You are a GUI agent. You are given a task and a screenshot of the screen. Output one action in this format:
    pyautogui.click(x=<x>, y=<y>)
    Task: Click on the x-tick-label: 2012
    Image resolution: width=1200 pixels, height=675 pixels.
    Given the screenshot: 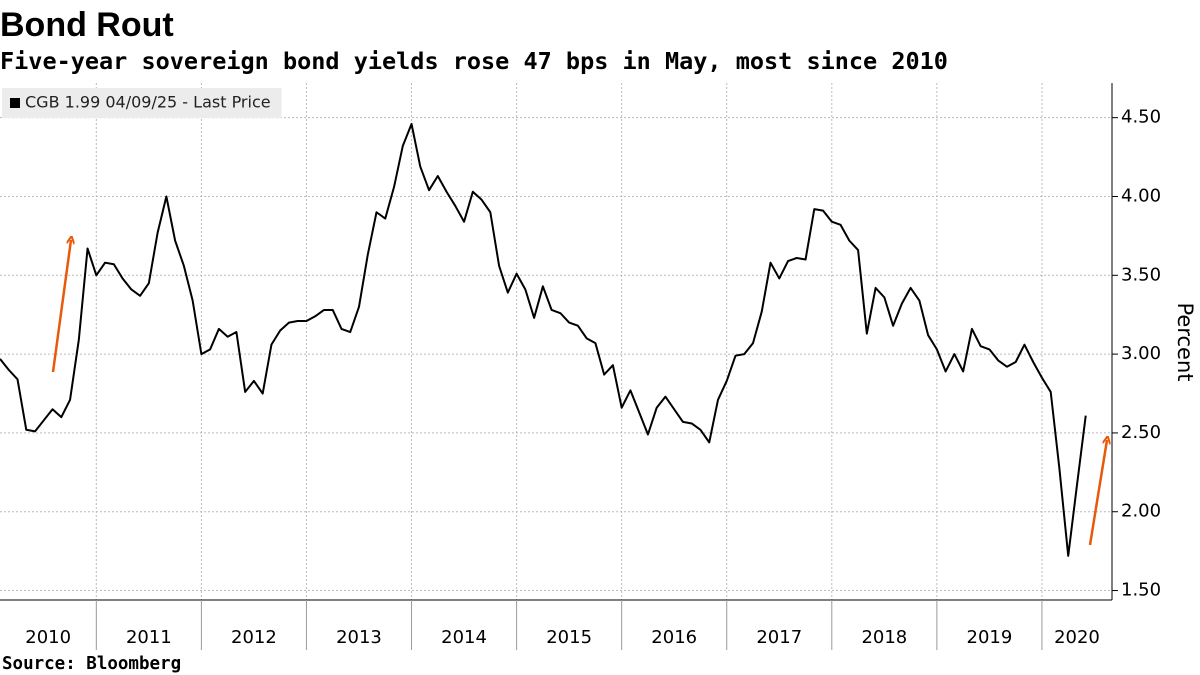 What is the action you would take?
    pyautogui.click(x=254, y=637)
    